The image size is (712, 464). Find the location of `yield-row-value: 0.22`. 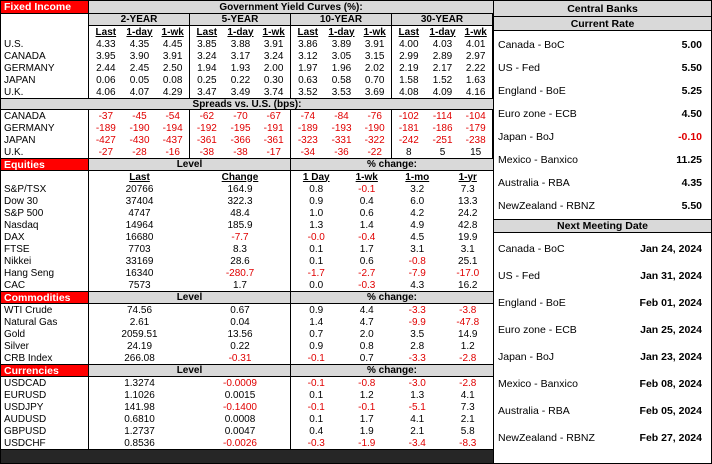

yield-row-value: 0.22 is located at coordinates (240, 80).